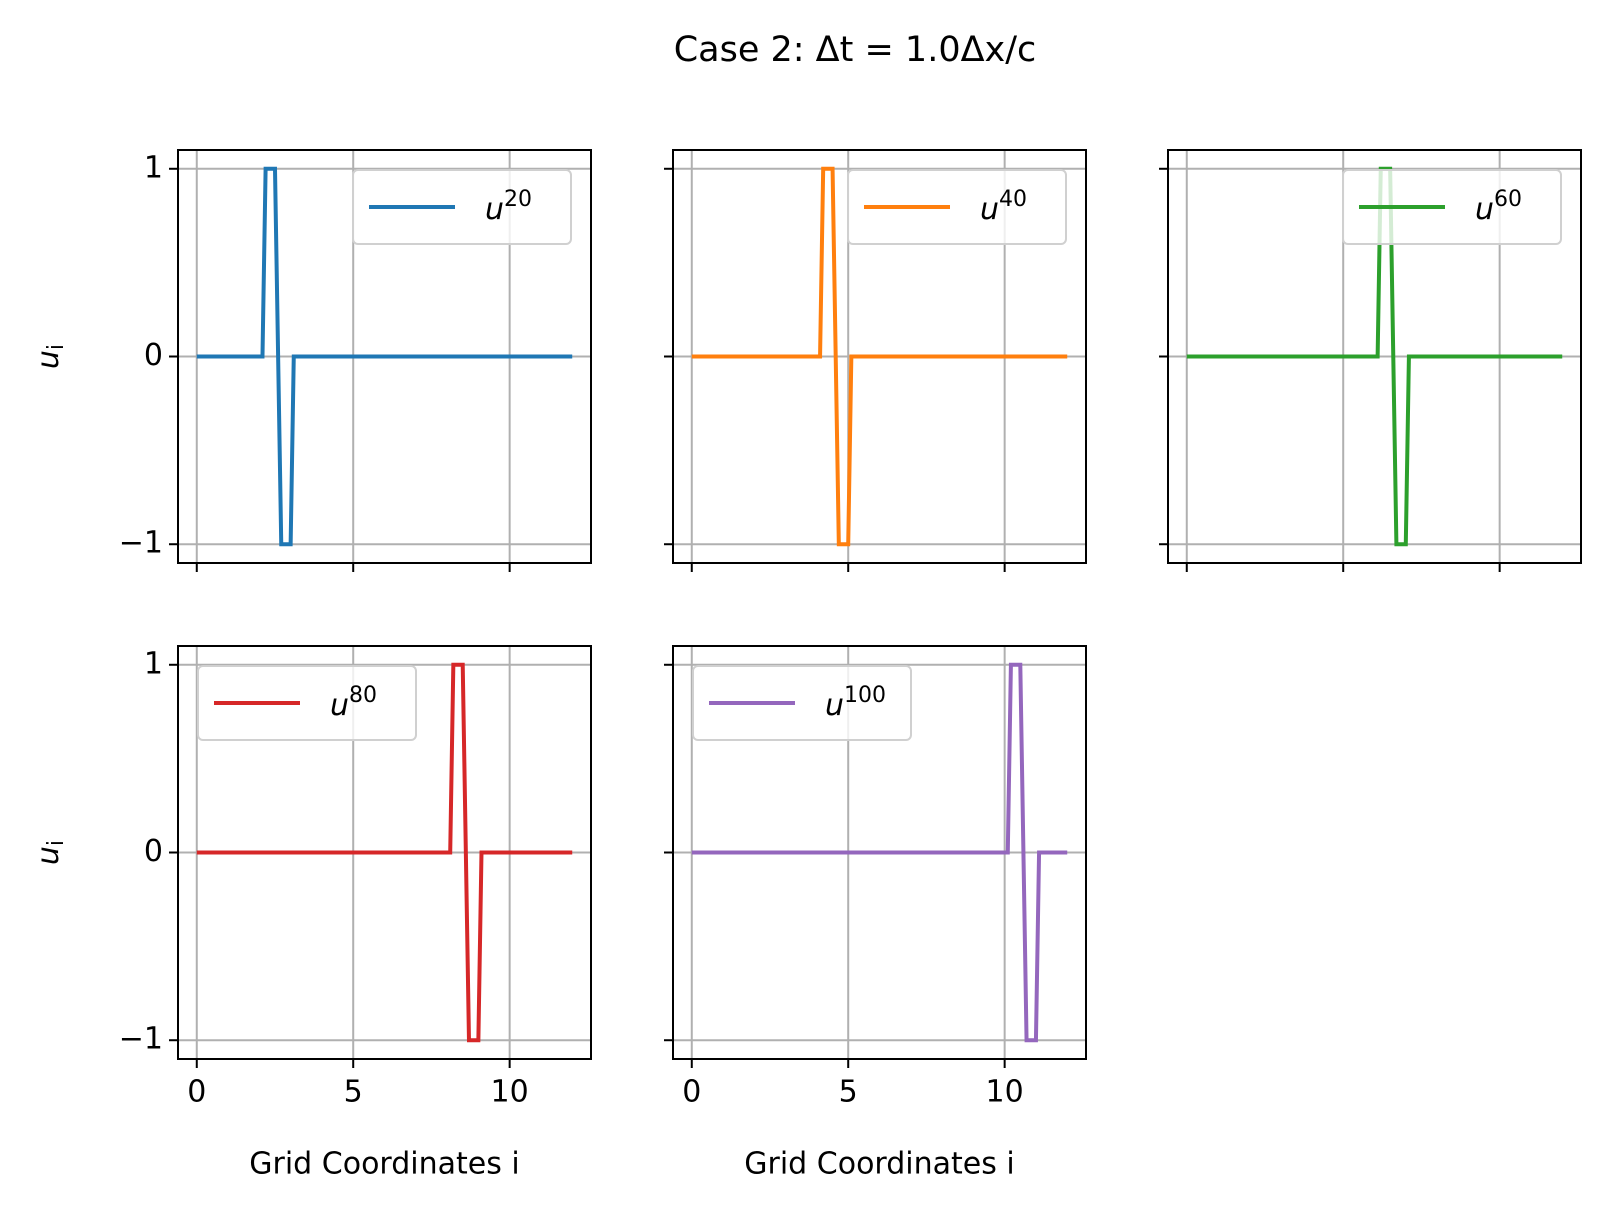 Image resolution: width=1602 pixels, height=1211 pixels. Describe the element at coordinates (508, 207) in the screenshot. I see `legend-label: u20` at that location.